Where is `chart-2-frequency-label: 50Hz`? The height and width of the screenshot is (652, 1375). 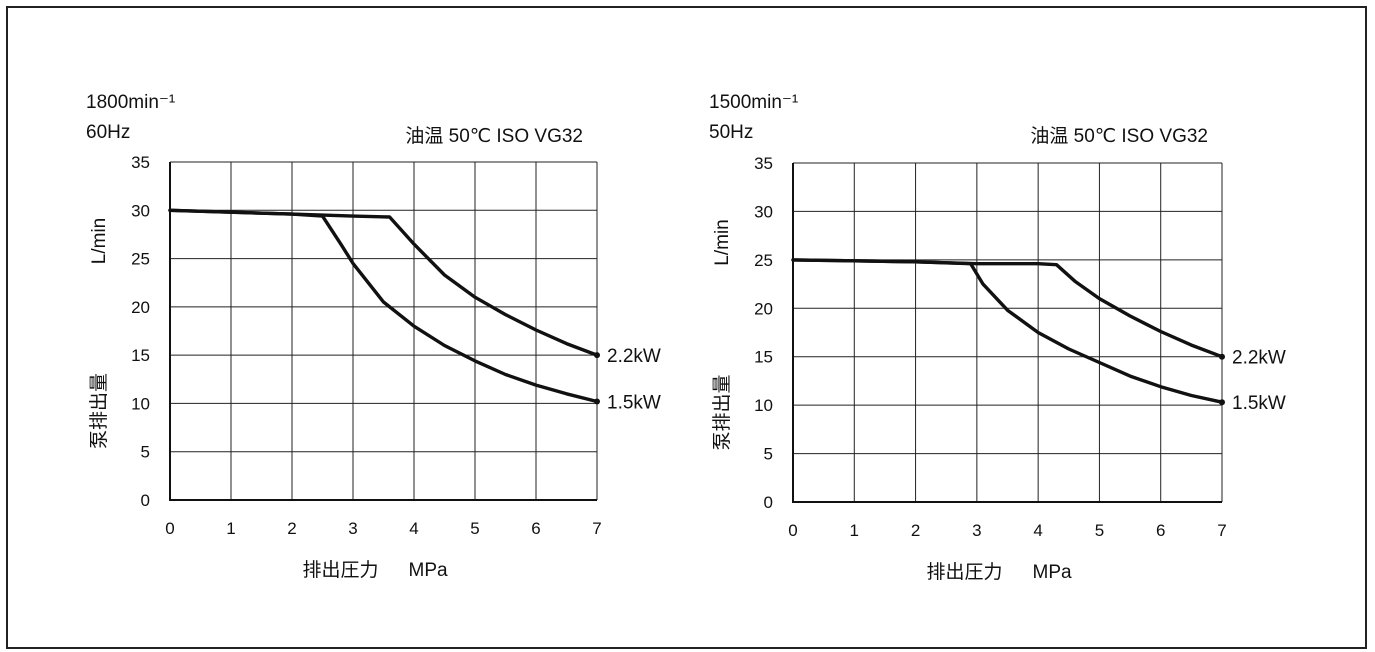
chart-2-frequency-label: 50Hz is located at coordinates (731, 132).